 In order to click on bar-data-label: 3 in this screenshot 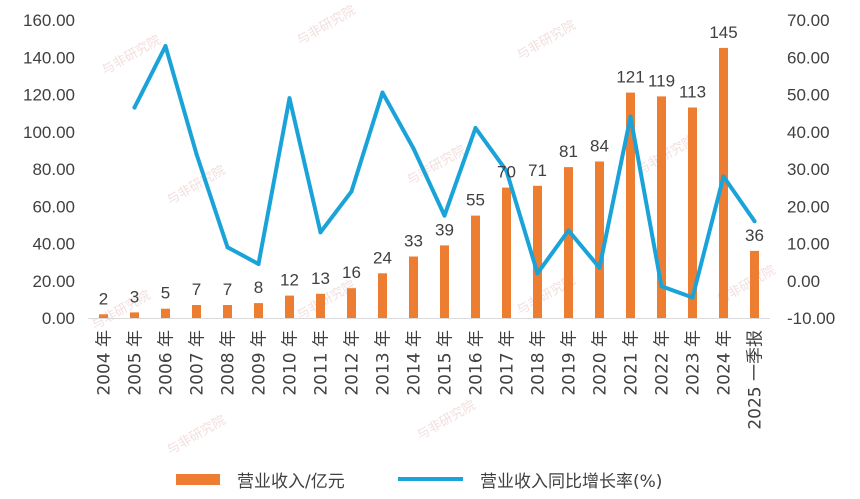, I will do `click(134, 296)`.